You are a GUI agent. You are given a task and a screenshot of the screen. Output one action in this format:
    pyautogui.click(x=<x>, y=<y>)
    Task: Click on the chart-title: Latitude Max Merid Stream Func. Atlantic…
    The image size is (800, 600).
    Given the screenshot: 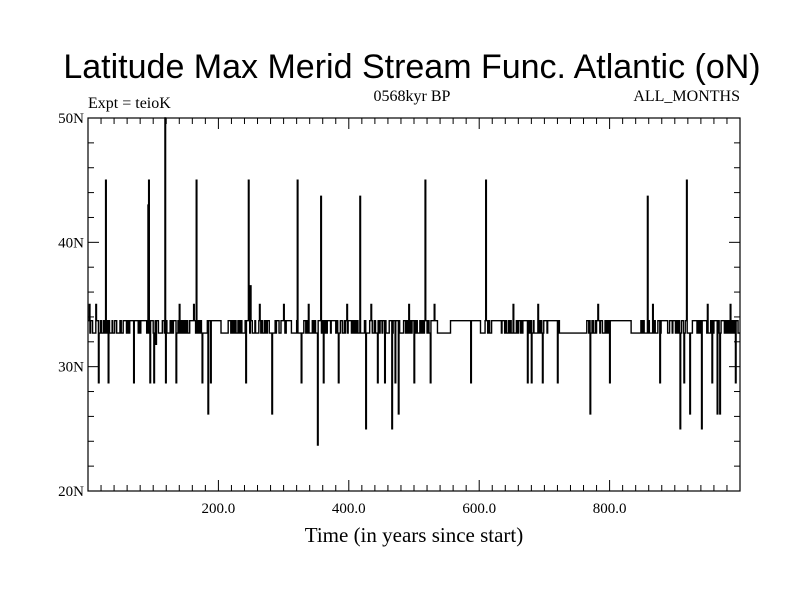 What is the action you would take?
    pyautogui.click(x=411, y=67)
    